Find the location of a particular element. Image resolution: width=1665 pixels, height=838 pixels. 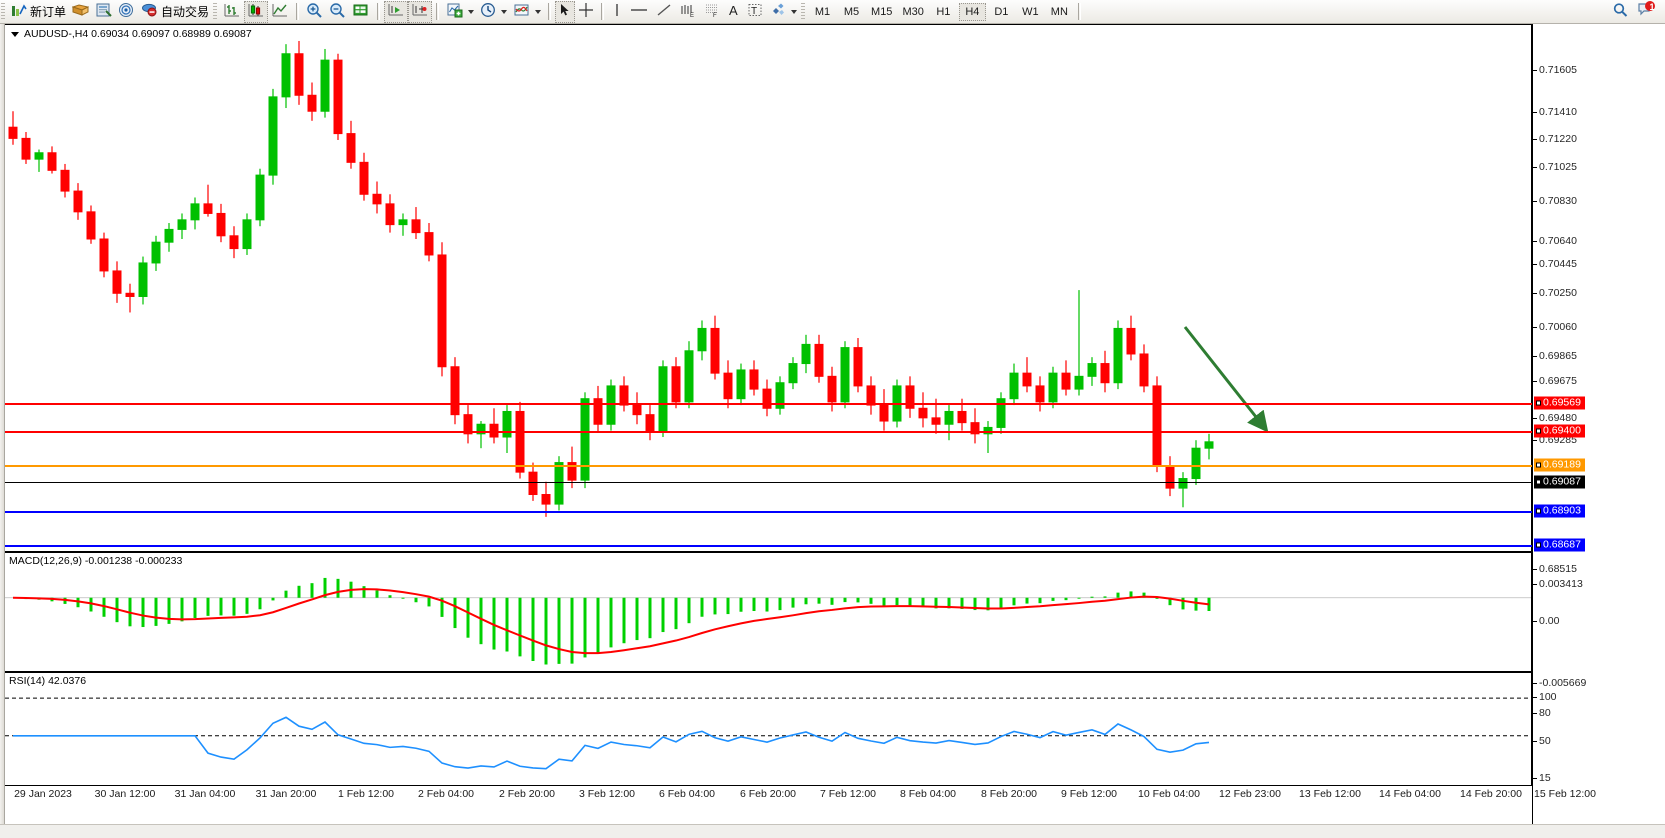

fibonacci-button: F is located at coordinates (712, 12).